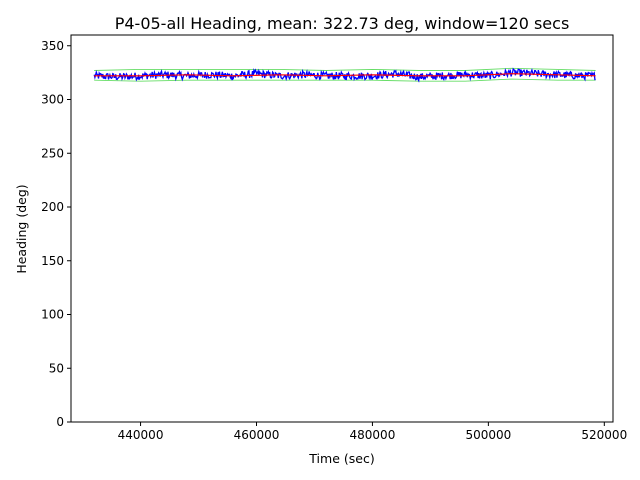 Image resolution: width=640 pixels, height=480 pixels. What do you see at coordinates (21, 228) in the screenshot?
I see `y-axis-label: Heading (deg)` at bounding box center [21, 228].